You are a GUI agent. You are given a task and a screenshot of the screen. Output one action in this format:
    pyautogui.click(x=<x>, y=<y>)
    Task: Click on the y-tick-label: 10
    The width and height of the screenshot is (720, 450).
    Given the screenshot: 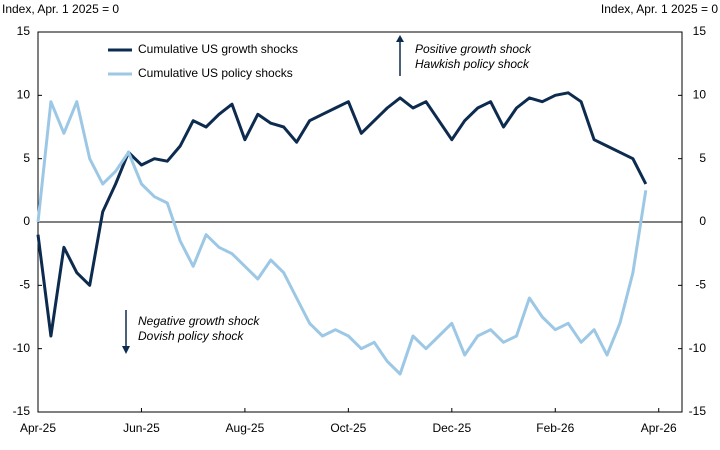 What is the action you would take?
    pyautogui.click(x=24, y=95)
    